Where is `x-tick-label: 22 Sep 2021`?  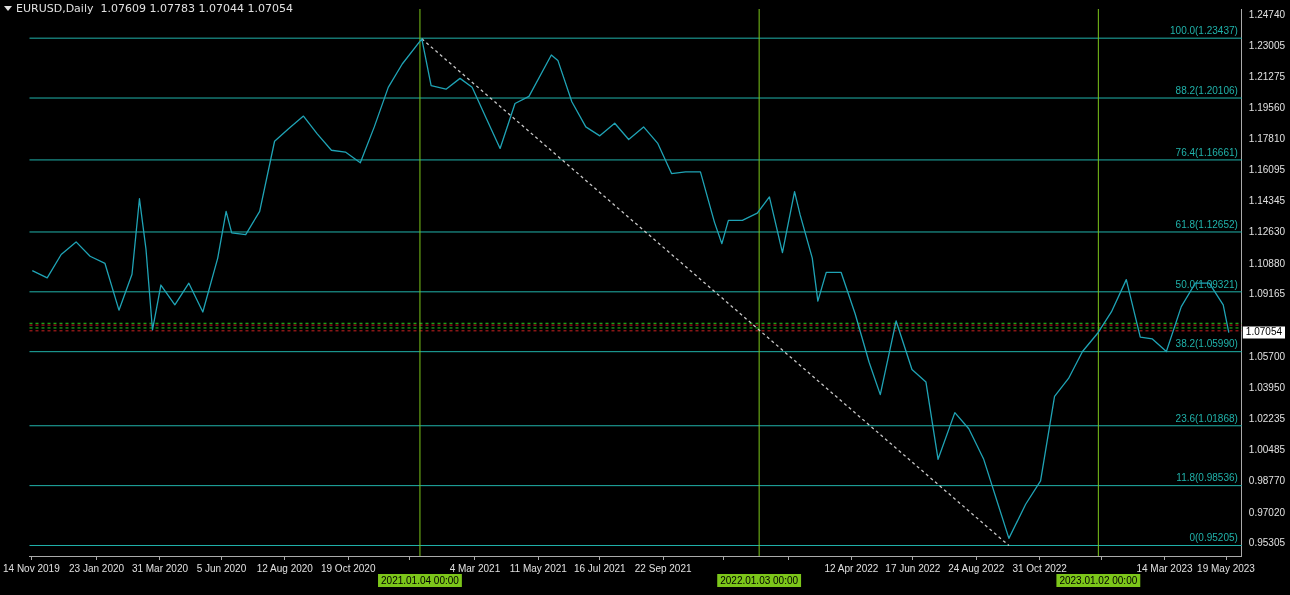 x-tick-label: 22 Sep 2021 is located at coordinates (663, 568).